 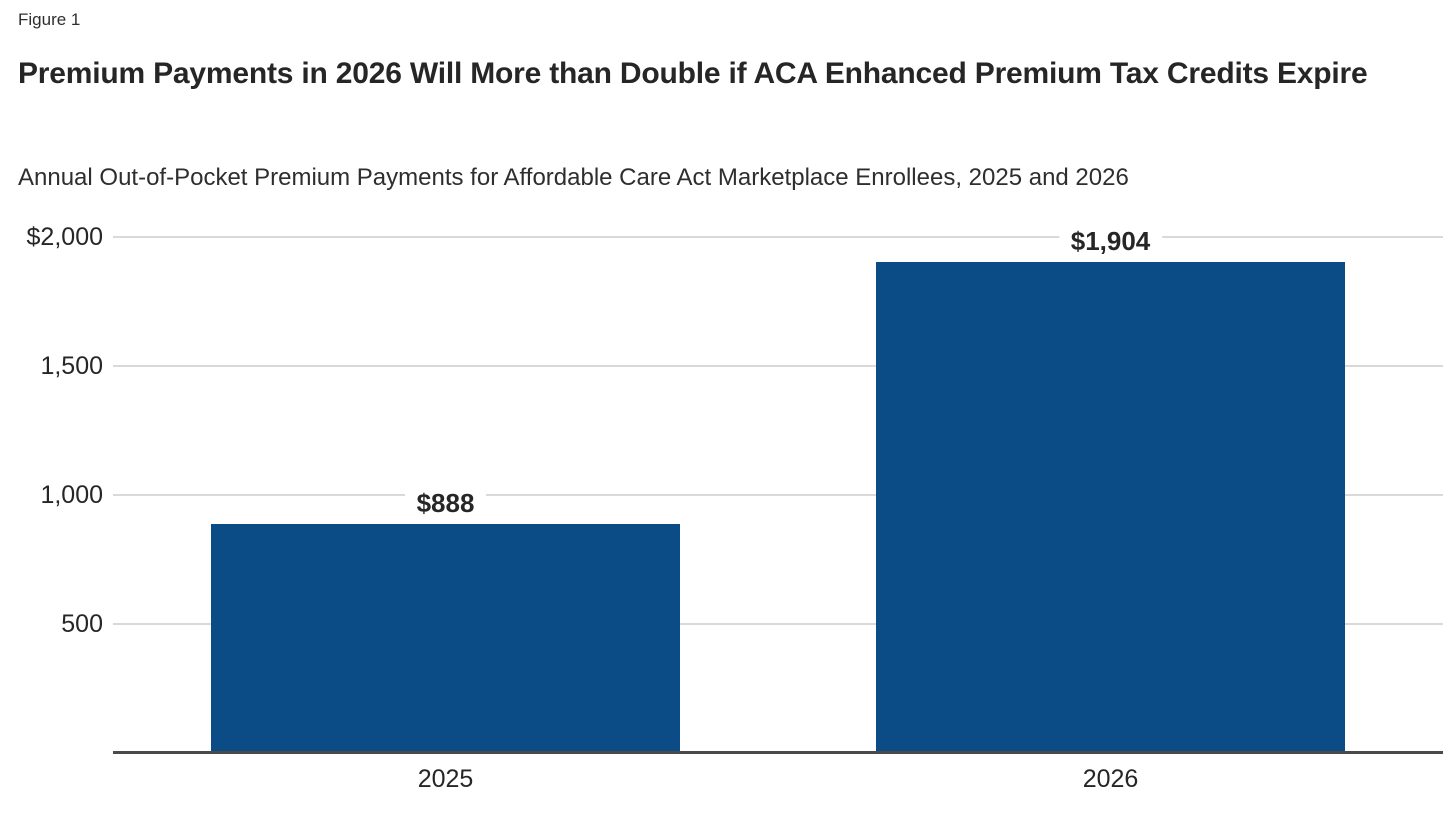 I want to click on y-axis-labels: $2,000 1,500 1,000 500, so click(x=51, y=488).